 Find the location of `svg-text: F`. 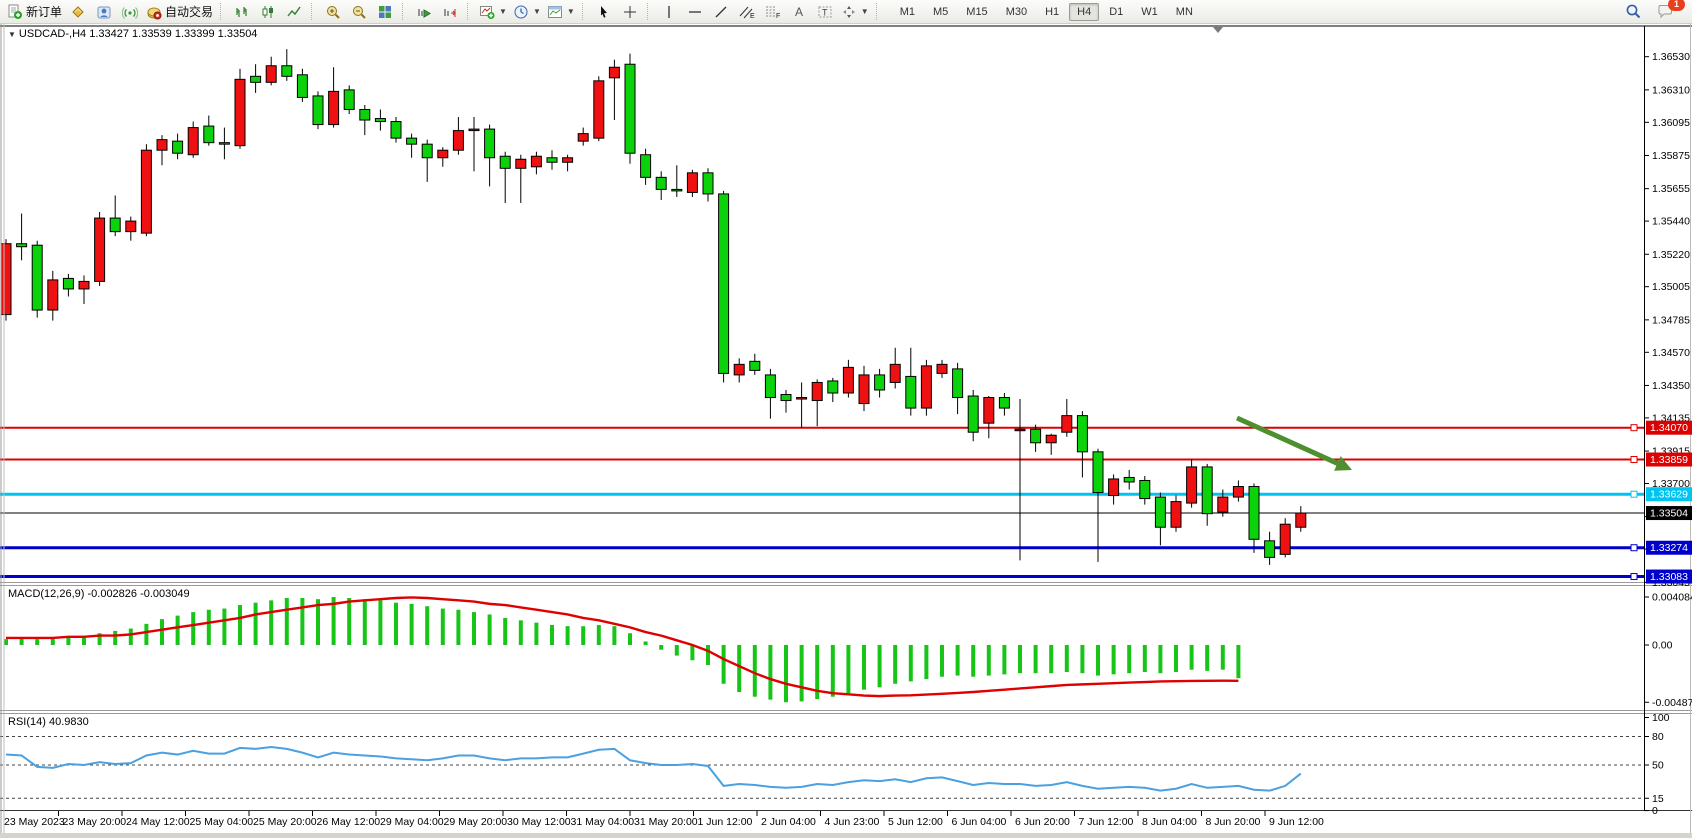

svg-text: F is located at coordinates (778, 16).